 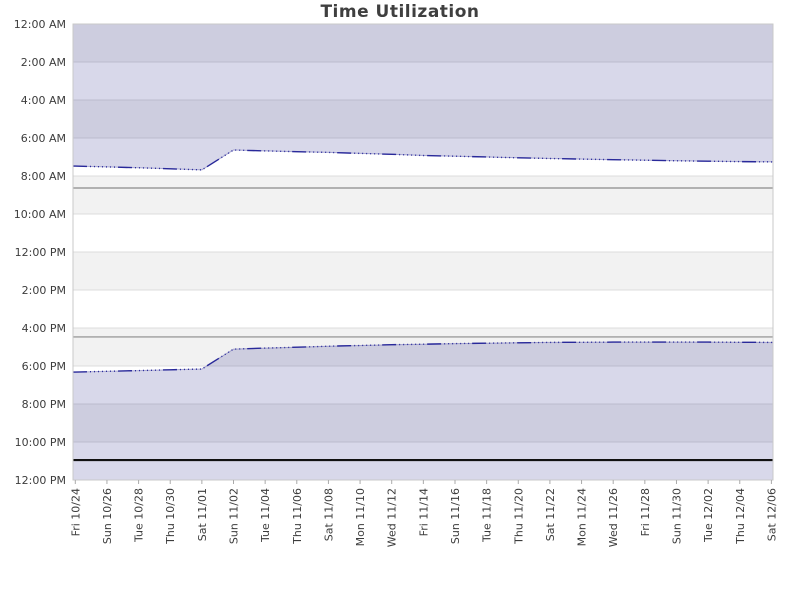 I want to click on x-tick-label: Fri 11/28, so click(x=645, y=512).